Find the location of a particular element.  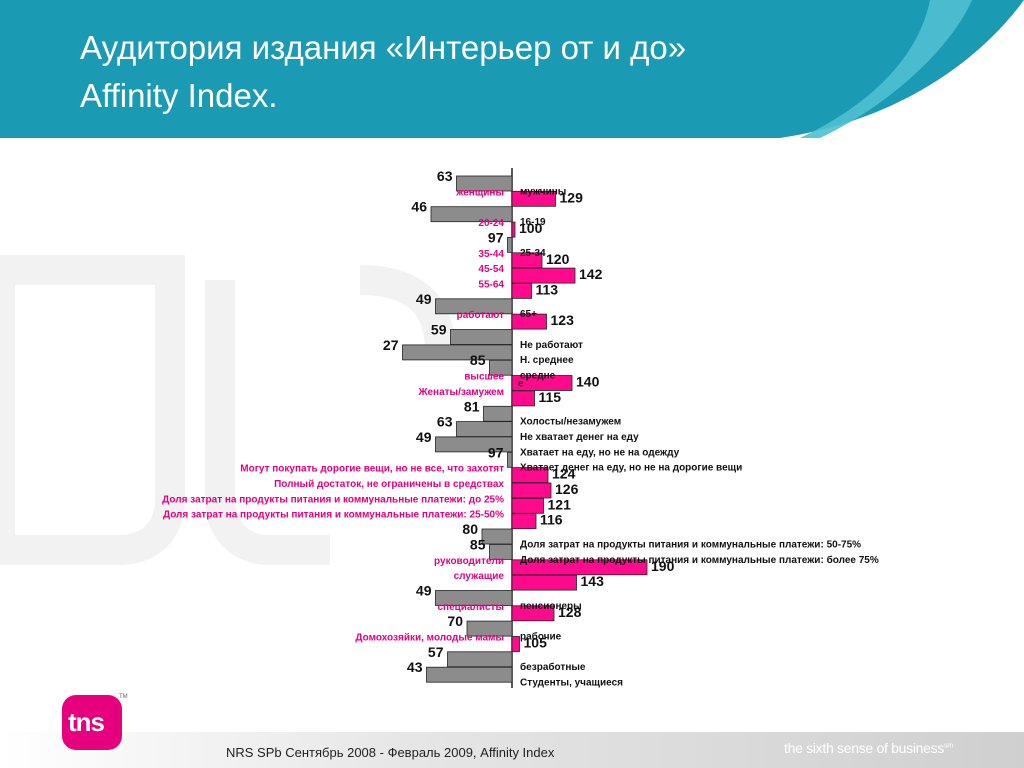

bar-value-16: 63 is located at coordinates (445, 422).